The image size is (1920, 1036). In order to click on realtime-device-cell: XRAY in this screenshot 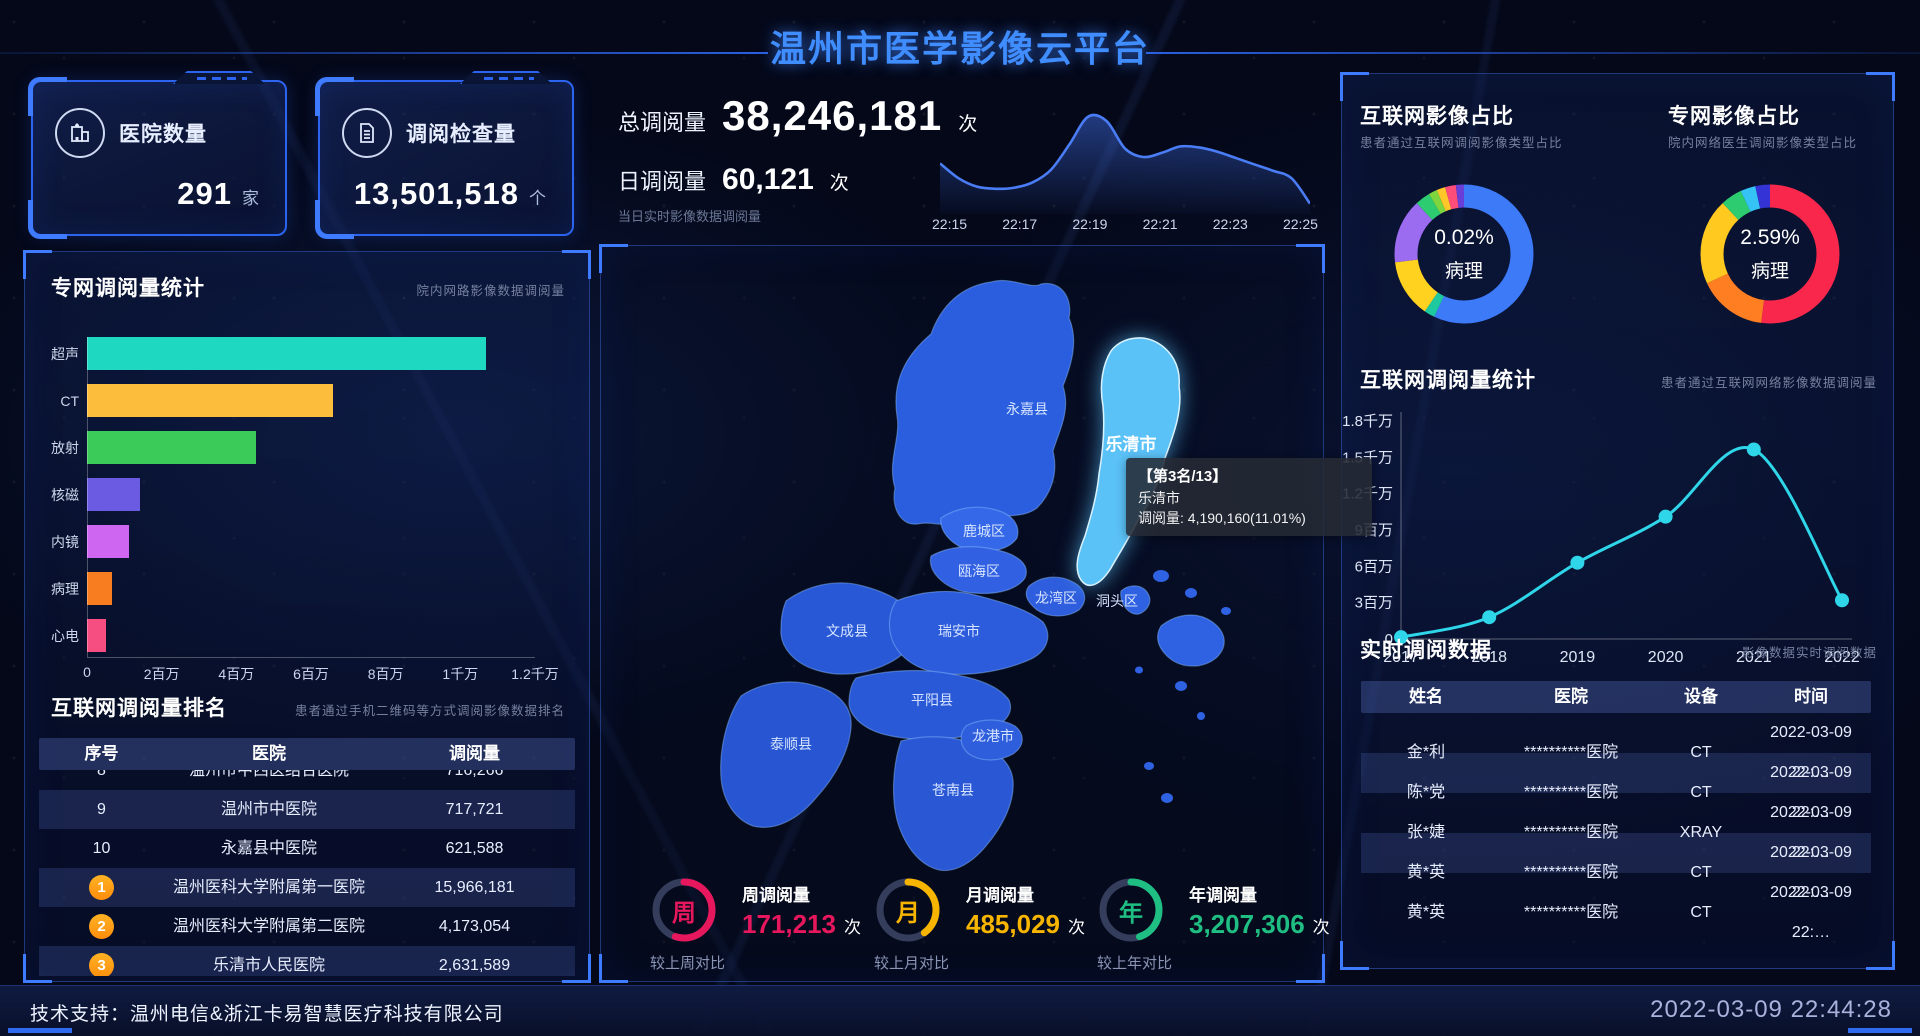, I will do `click(1701, 832)`.